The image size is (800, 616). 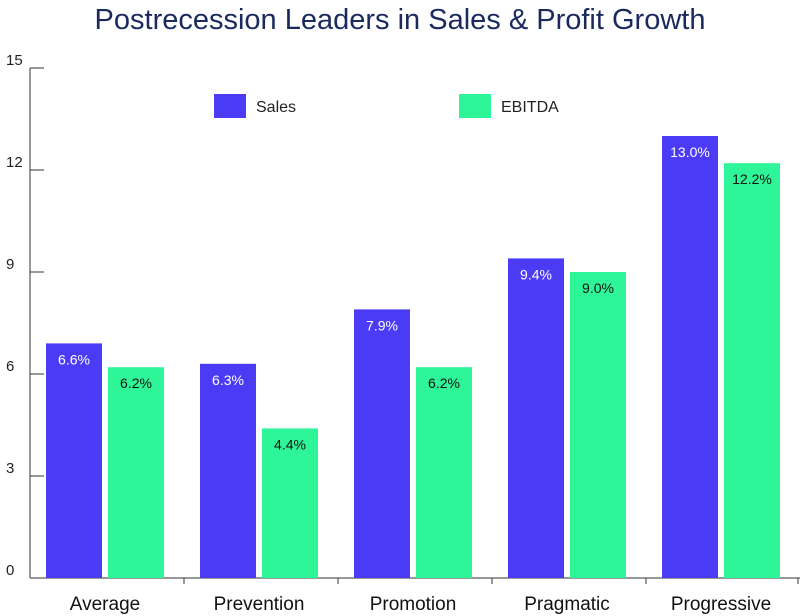 What do you see at coordinates (14, 162) in the screenshot?
I see `y-tick-label: 12` at bounding box center [14, 162].